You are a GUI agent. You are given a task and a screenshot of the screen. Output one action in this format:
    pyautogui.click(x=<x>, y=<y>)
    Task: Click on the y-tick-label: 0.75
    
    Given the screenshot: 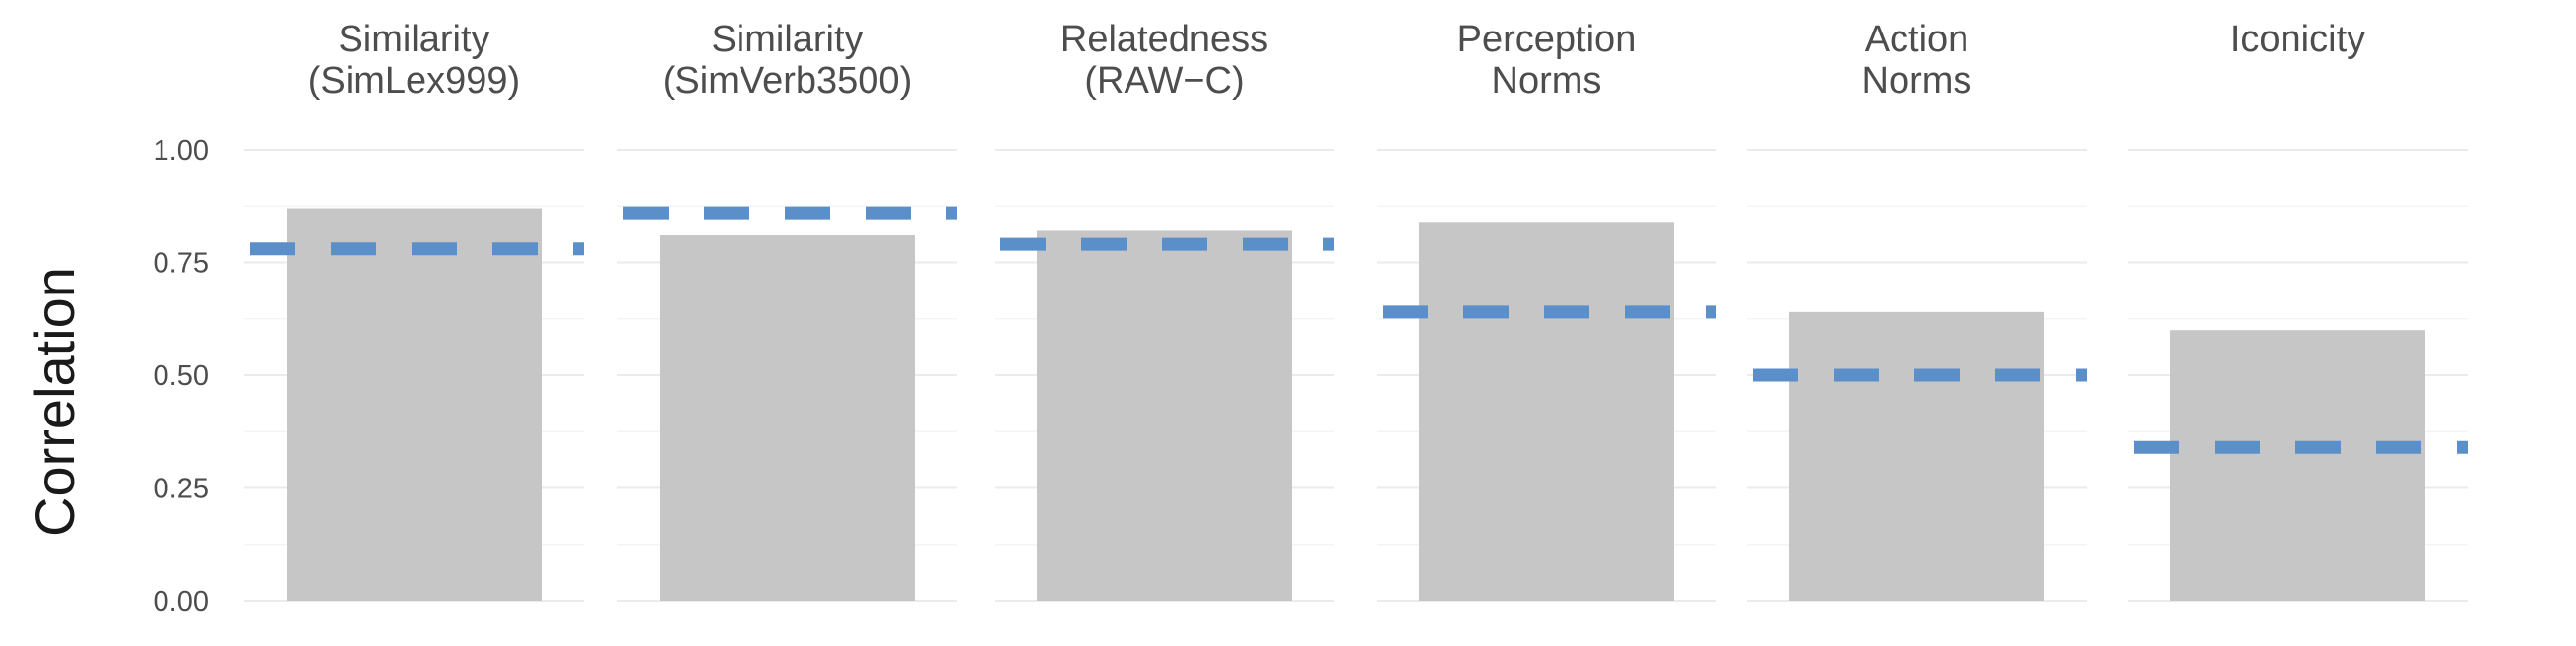 What is the action you would take?
    pyautogui.click(x=181, y=264)
    